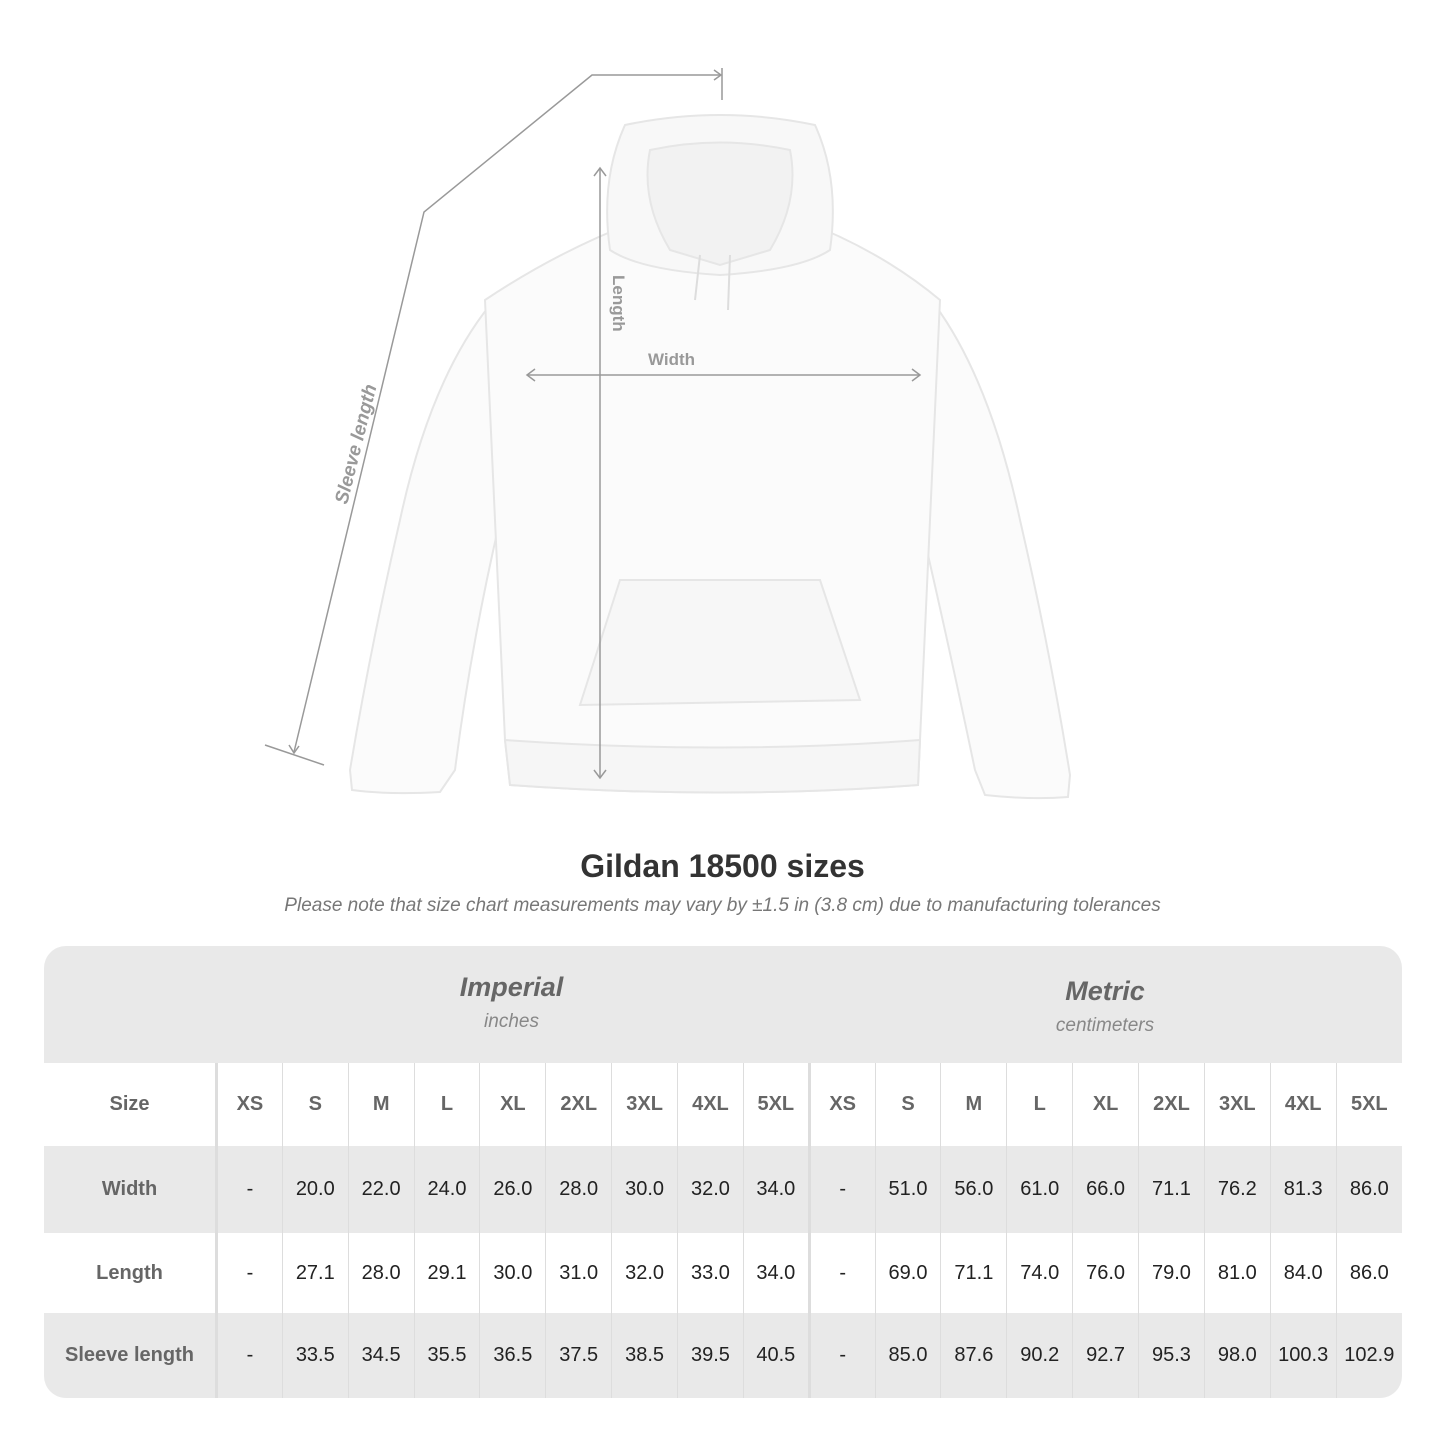 Image resolution: width=1445 pixels, height=1445 pixels. I want to click on metric-value-cell: 81.0, so click(1237, 1273).